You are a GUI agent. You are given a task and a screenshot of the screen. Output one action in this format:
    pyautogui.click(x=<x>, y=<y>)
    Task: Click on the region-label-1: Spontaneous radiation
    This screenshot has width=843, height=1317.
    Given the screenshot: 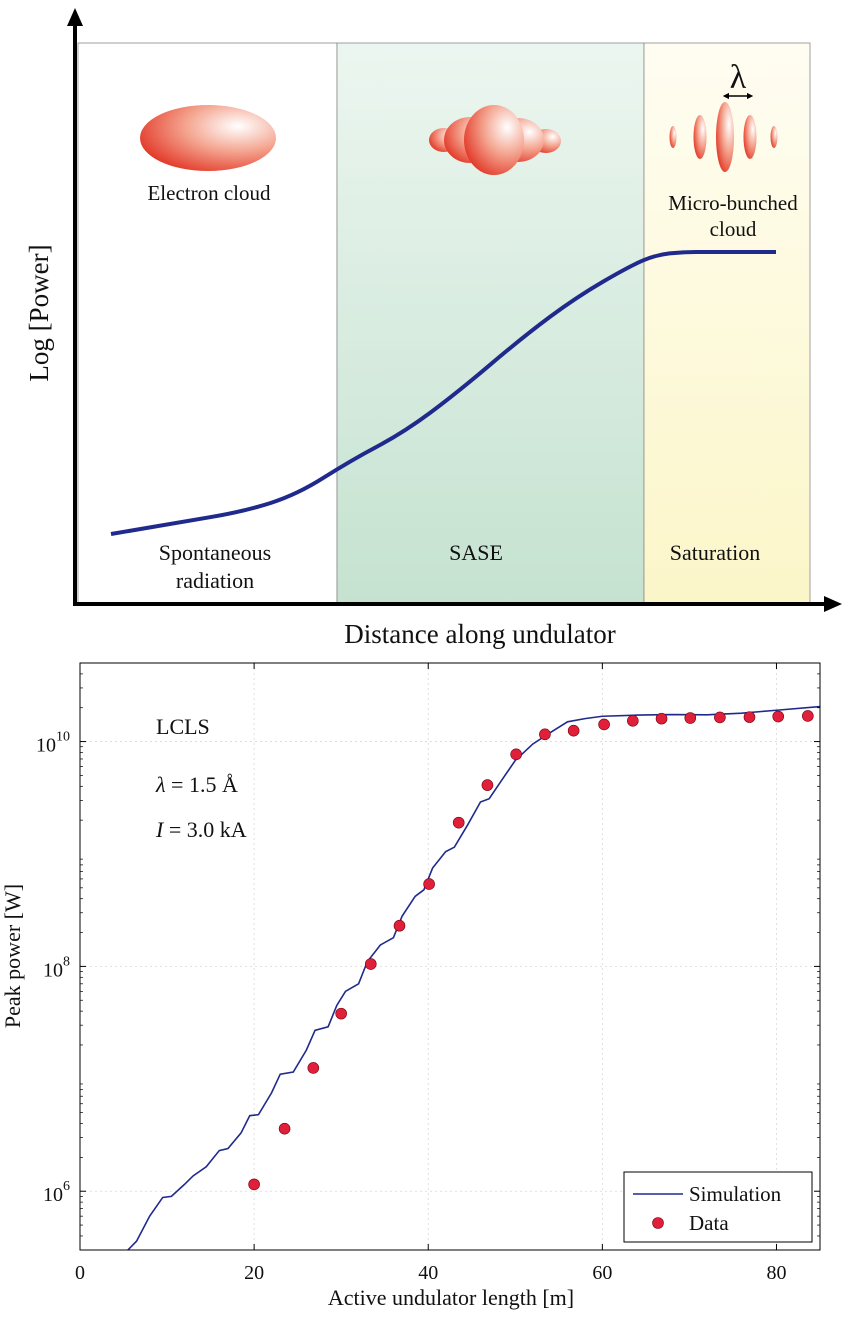 What is the action you would take?
    pyautogui.click(x=215, y=566)
    